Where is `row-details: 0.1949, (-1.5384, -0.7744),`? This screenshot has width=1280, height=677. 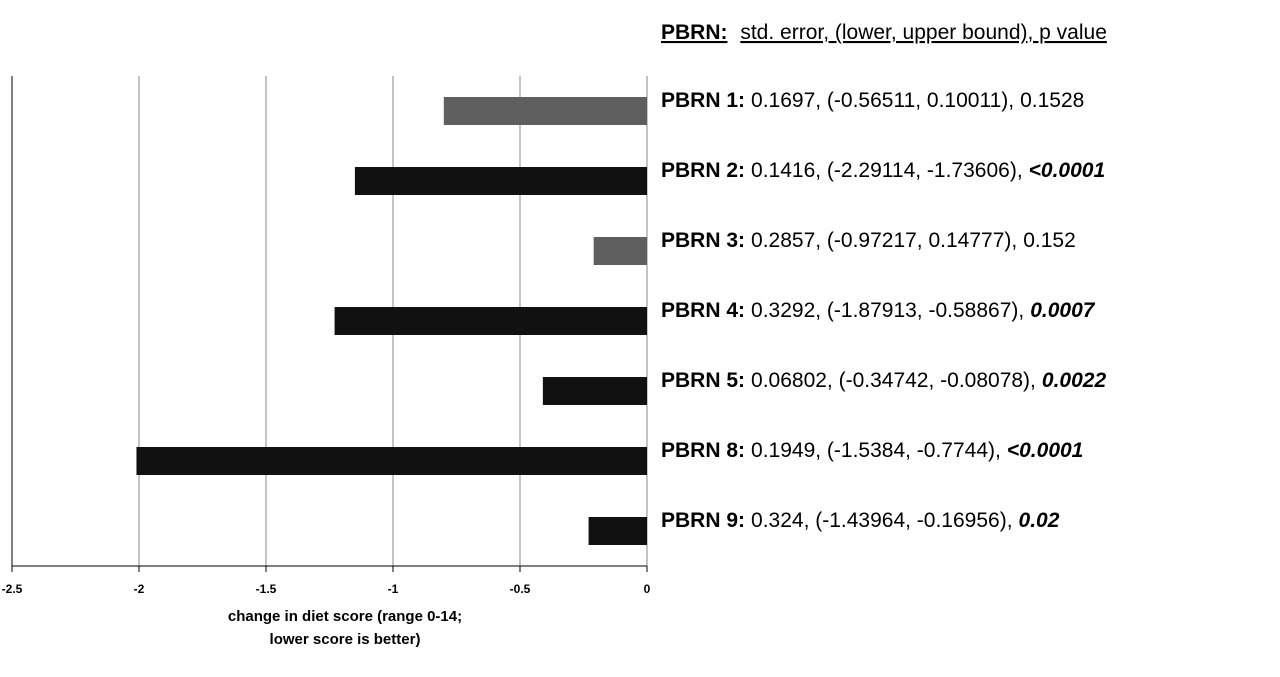
row-details: 0.1949, (-1.5384, -0.7744), is located at coordinates (876, 450).